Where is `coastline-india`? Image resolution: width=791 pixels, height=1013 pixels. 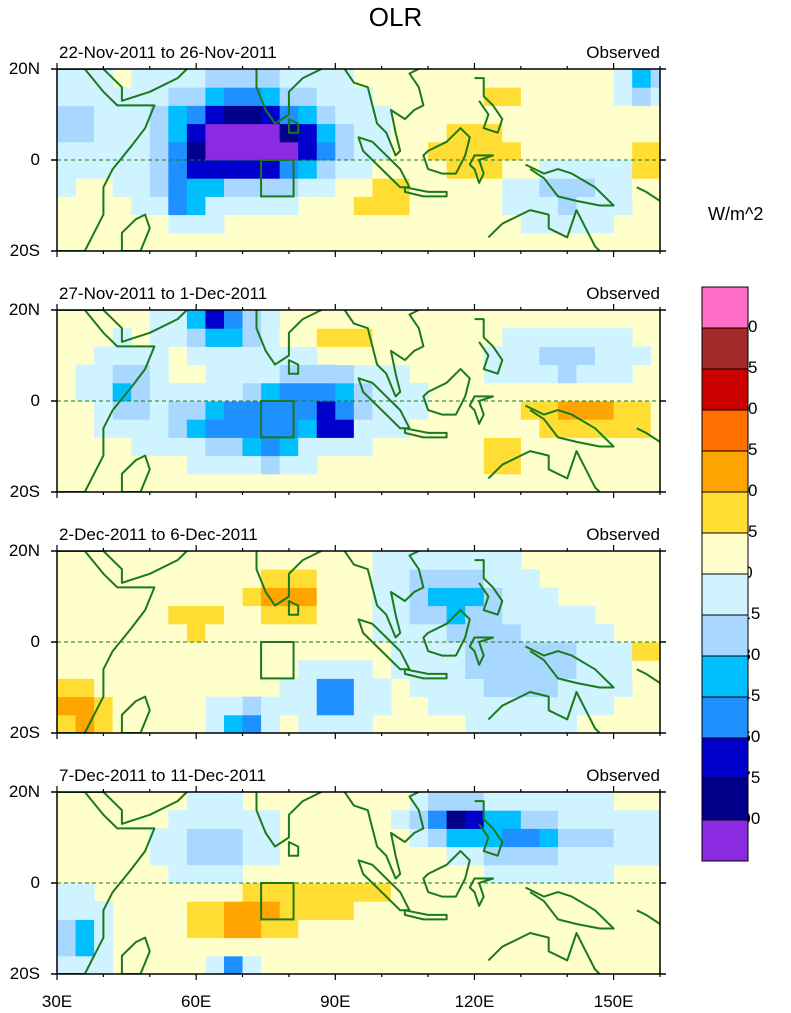 coastline-india is located at coordinates (275, 820).